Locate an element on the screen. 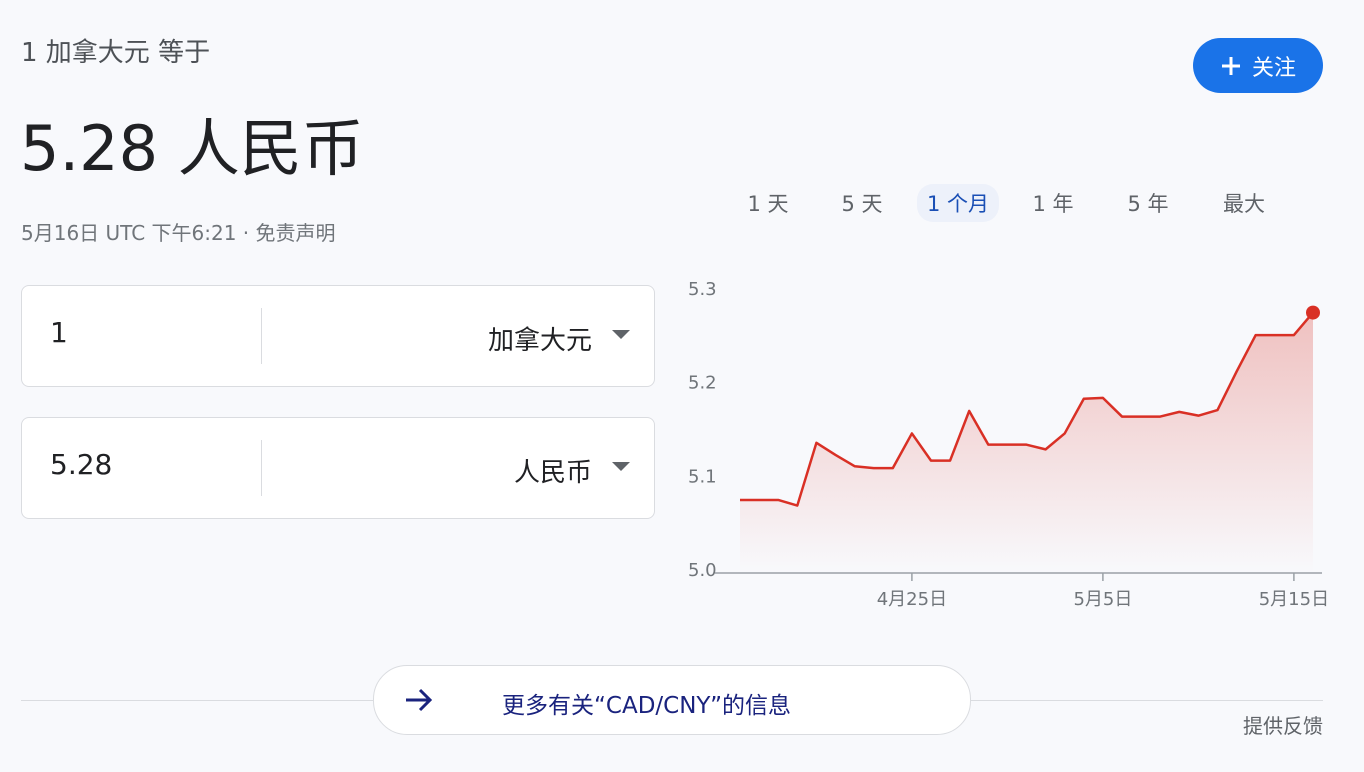  more-info-button: 更多有关“CAD/CNY”的信息 is located at coordinates (672, 700).